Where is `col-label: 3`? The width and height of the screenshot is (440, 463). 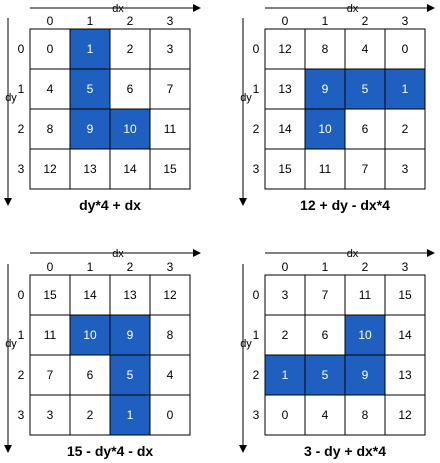
col-label: 3 is located at coordinates (170, 21).